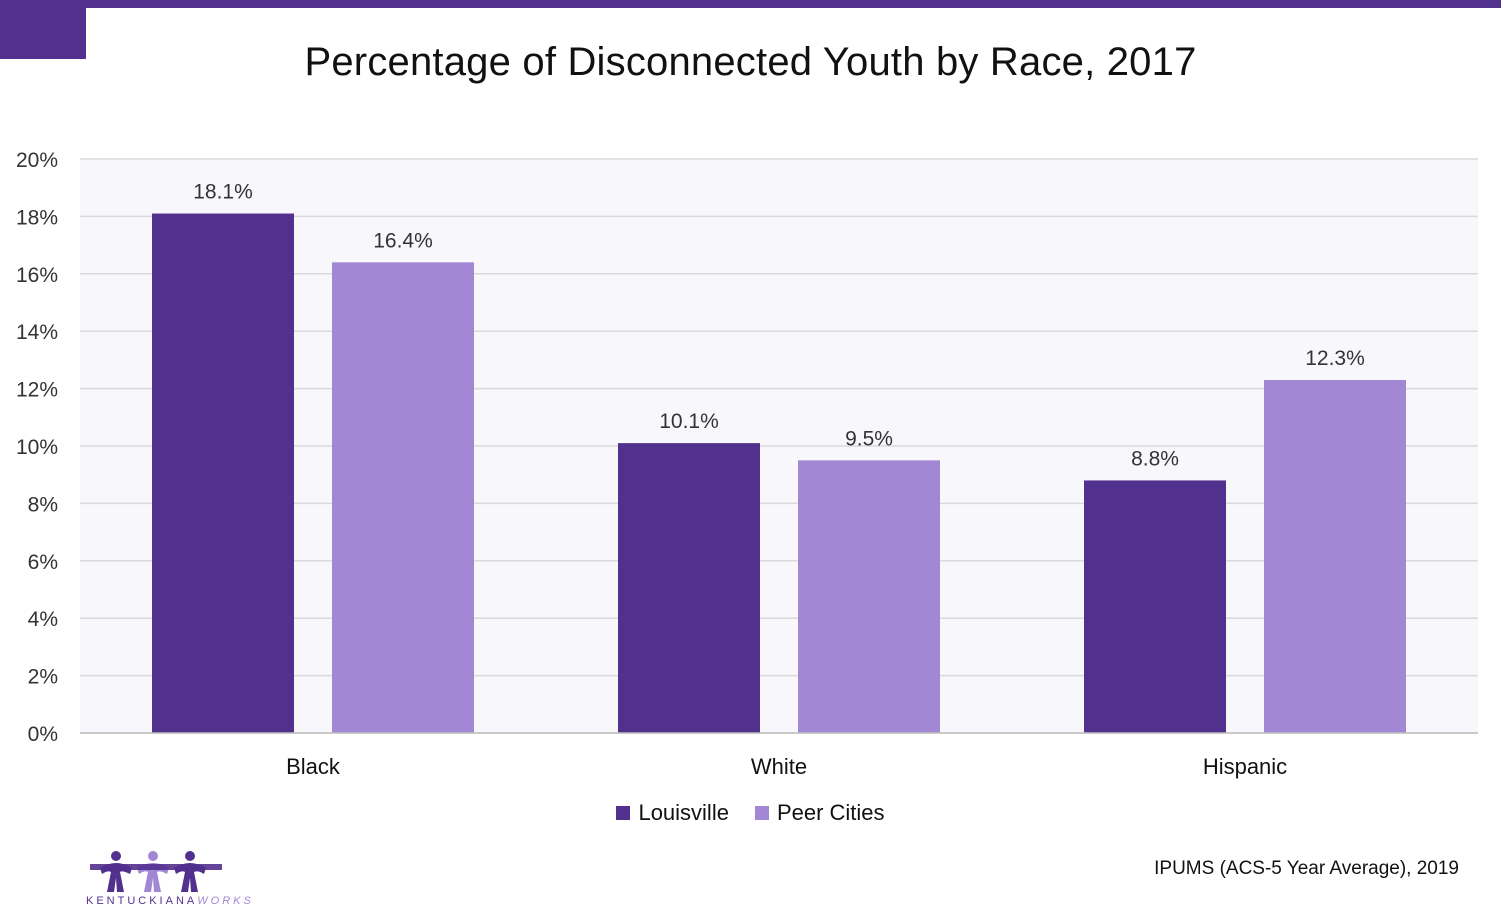 The height and width of the screenshot is (910, 1501). Describe the element at coordinates (225, 901) in the screenshot. I see `logo-wordmark-part2: WORKS` at that location.